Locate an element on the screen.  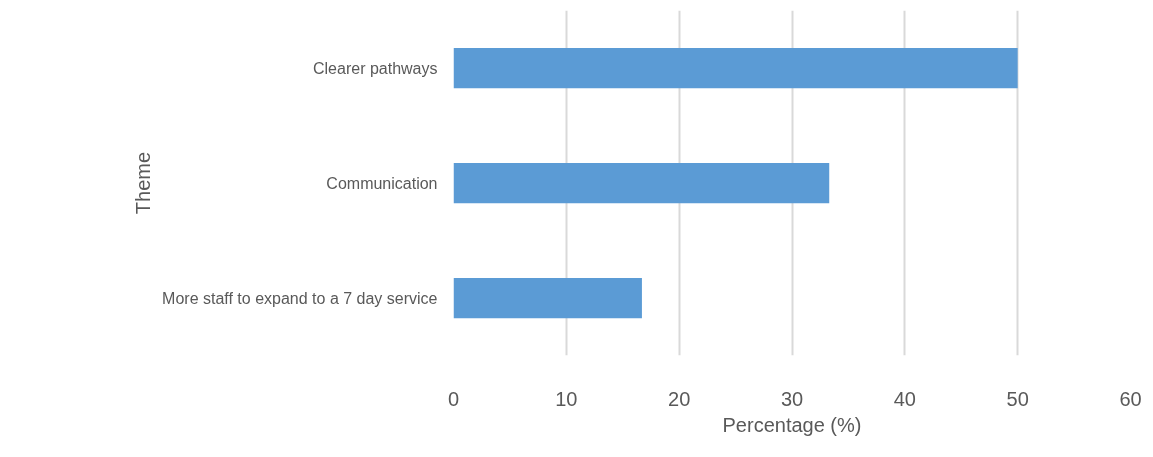
x-tick-label: 10 is located at coordinates (566, 398).